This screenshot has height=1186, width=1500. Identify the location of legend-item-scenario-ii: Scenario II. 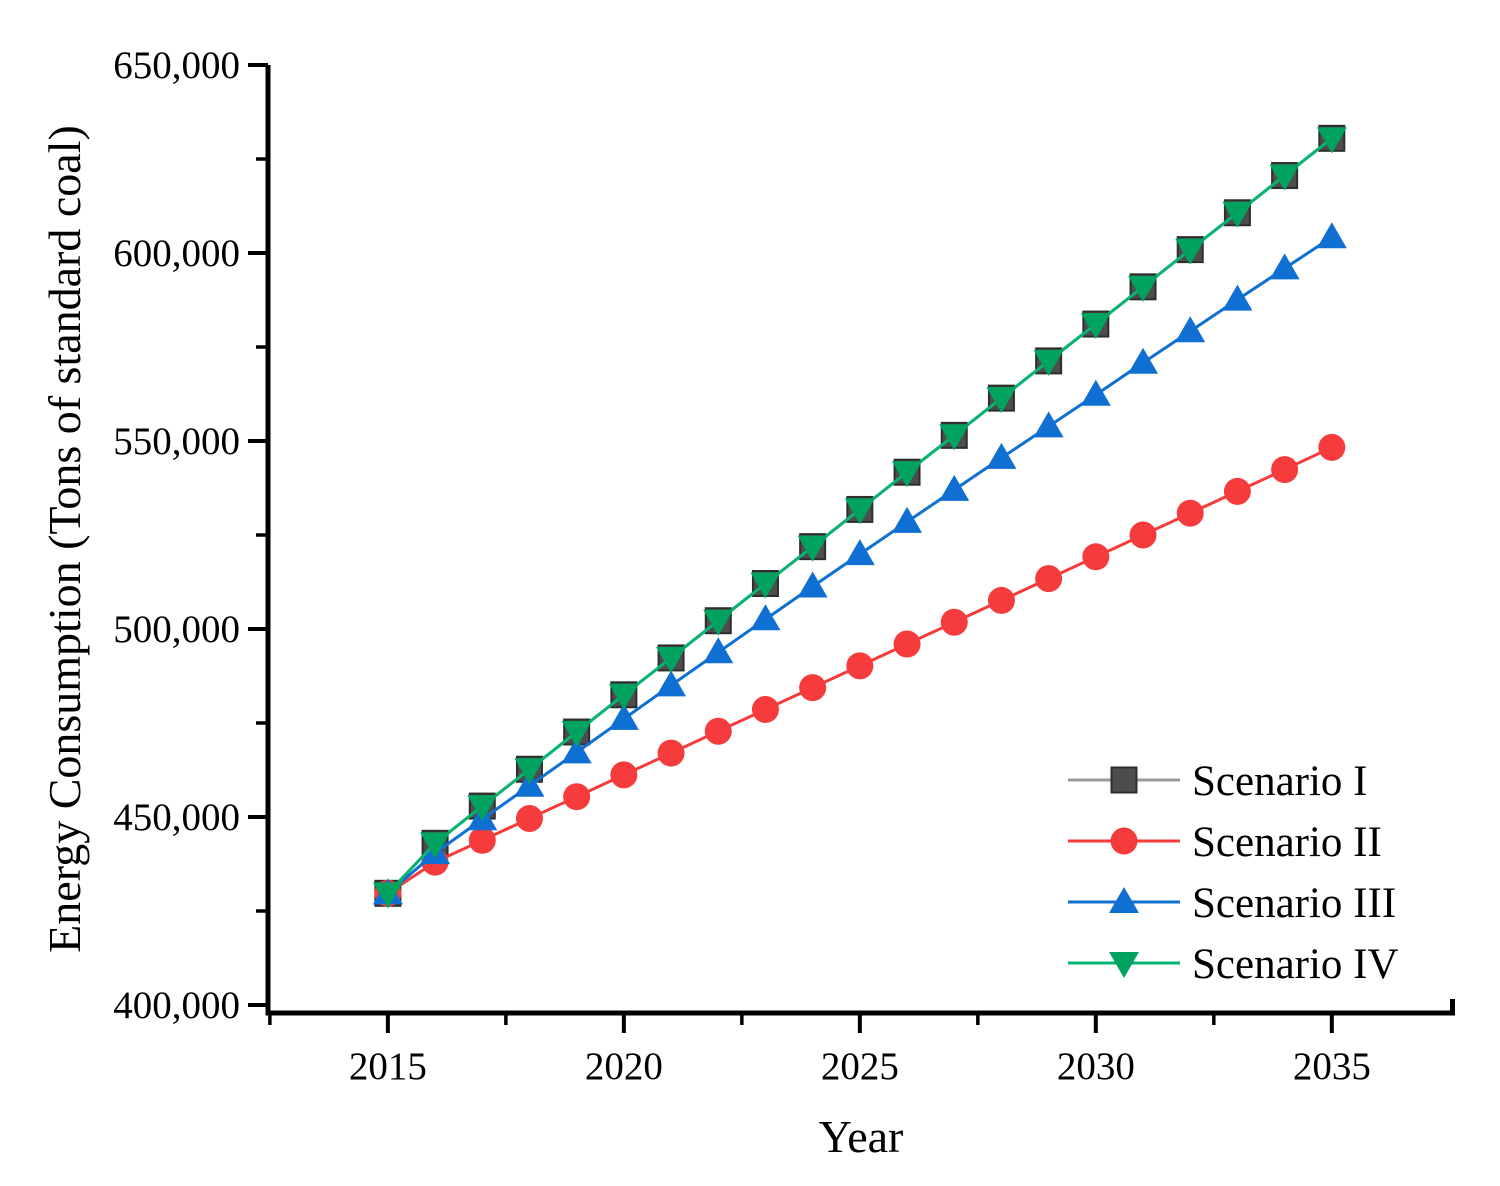
(1225, 842).